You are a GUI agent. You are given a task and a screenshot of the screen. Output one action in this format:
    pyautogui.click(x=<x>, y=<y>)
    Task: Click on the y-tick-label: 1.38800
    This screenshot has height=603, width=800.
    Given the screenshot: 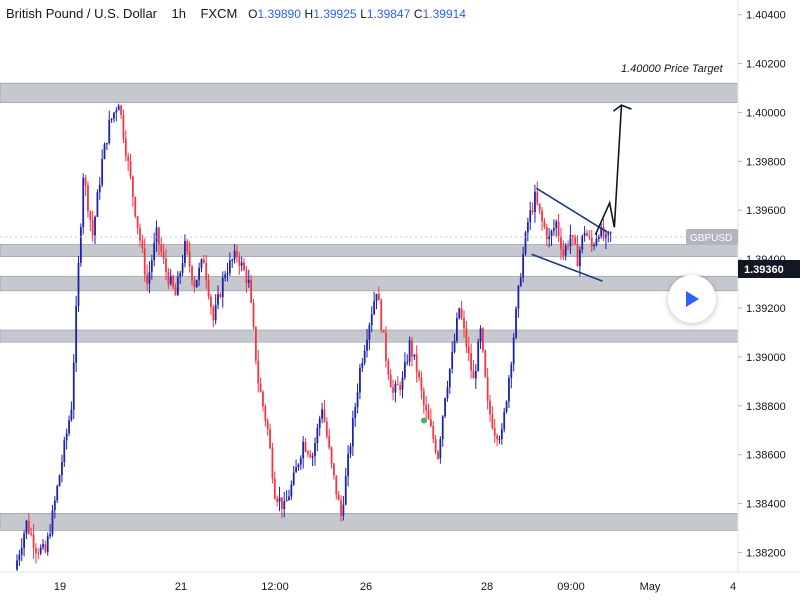 What is the action you would take?
    pyautogui.click(x=766, y=407)
    